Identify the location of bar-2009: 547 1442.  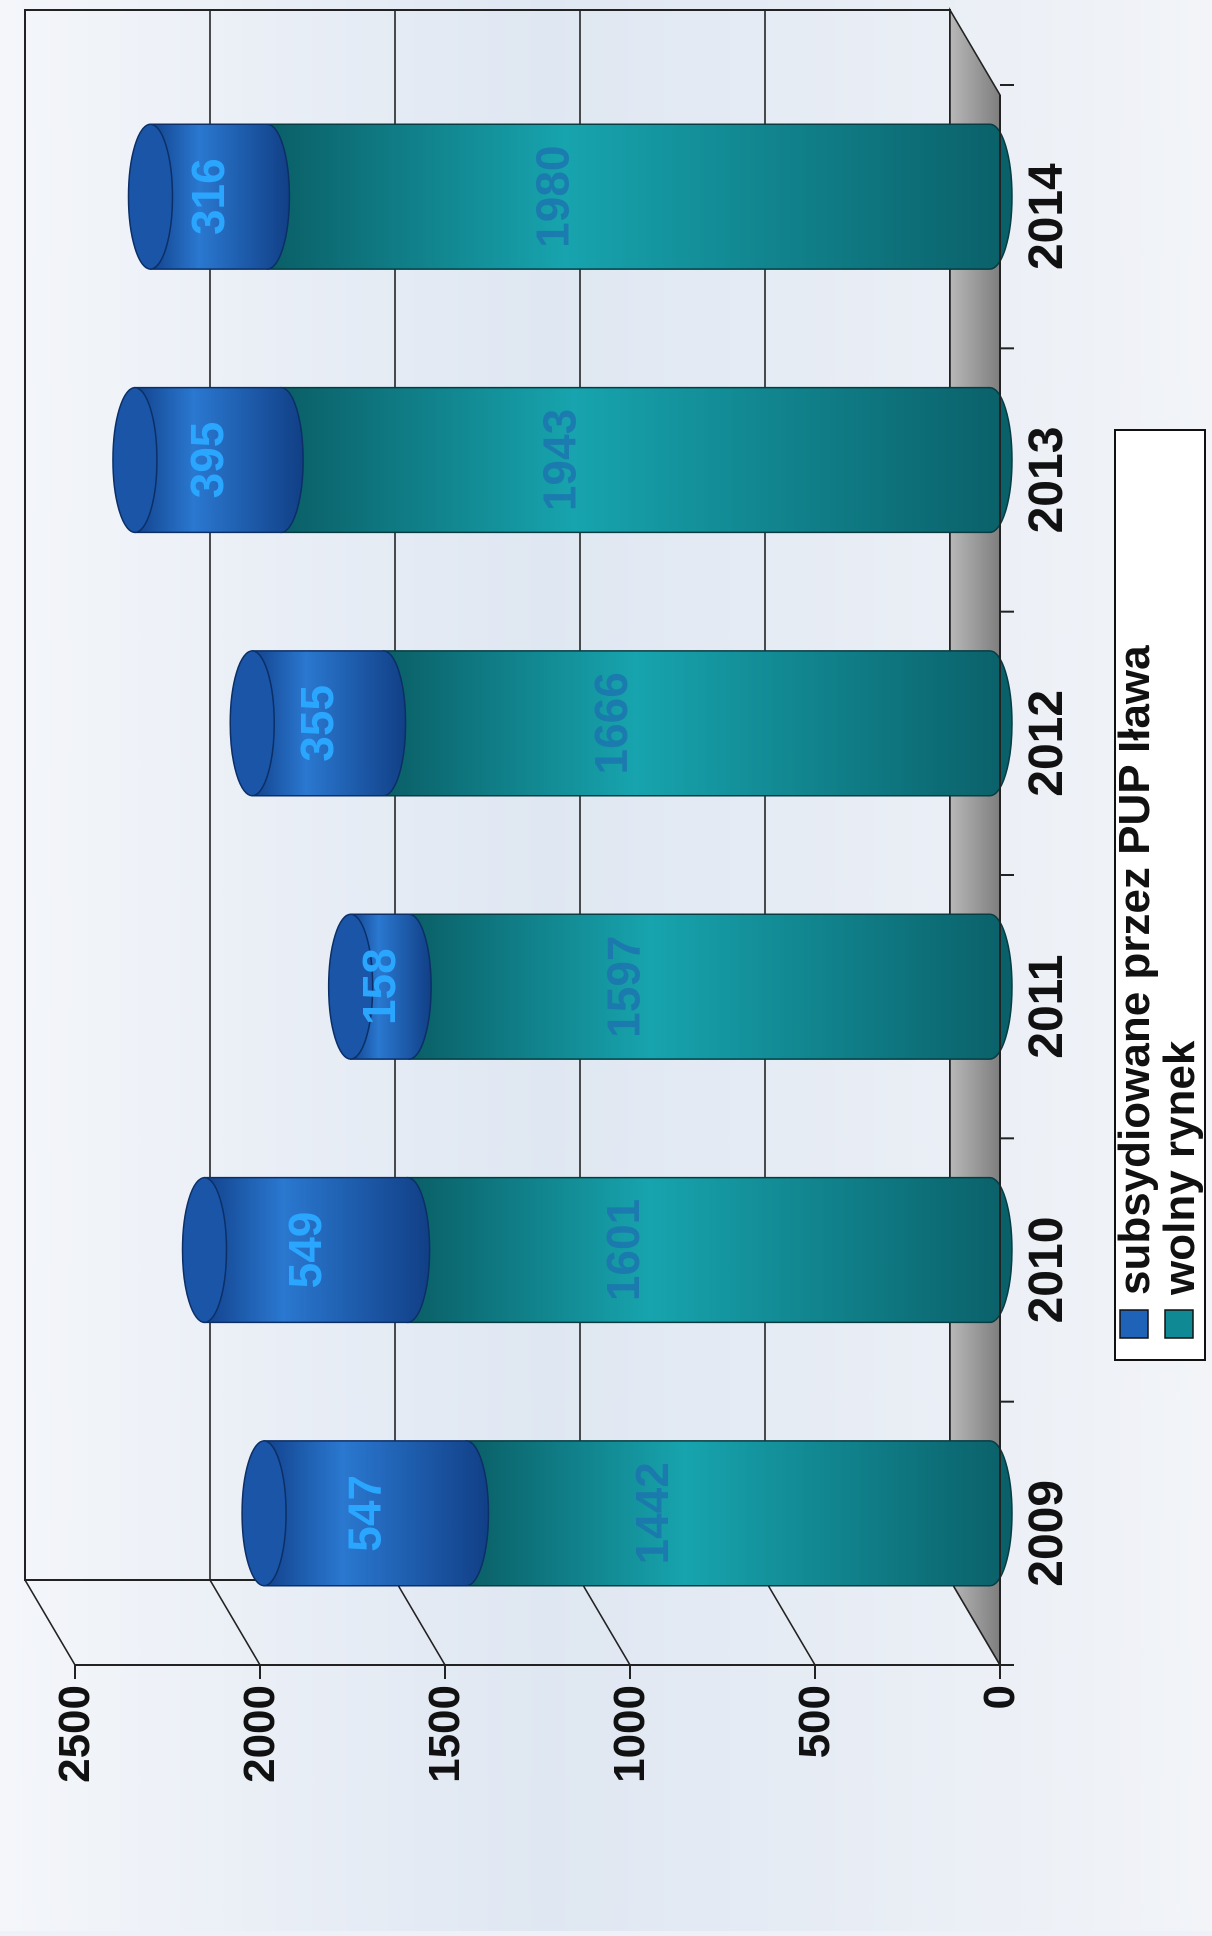
(627, 1513).